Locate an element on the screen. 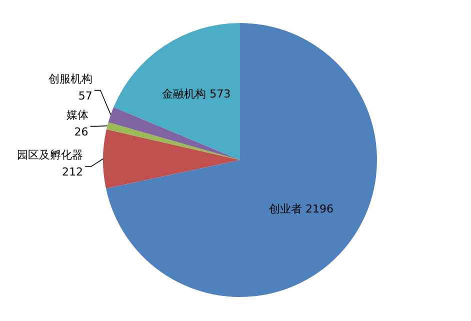 This screenshot has width=471, height=321. data-label: 2196 is located at coordinates (319, 209).